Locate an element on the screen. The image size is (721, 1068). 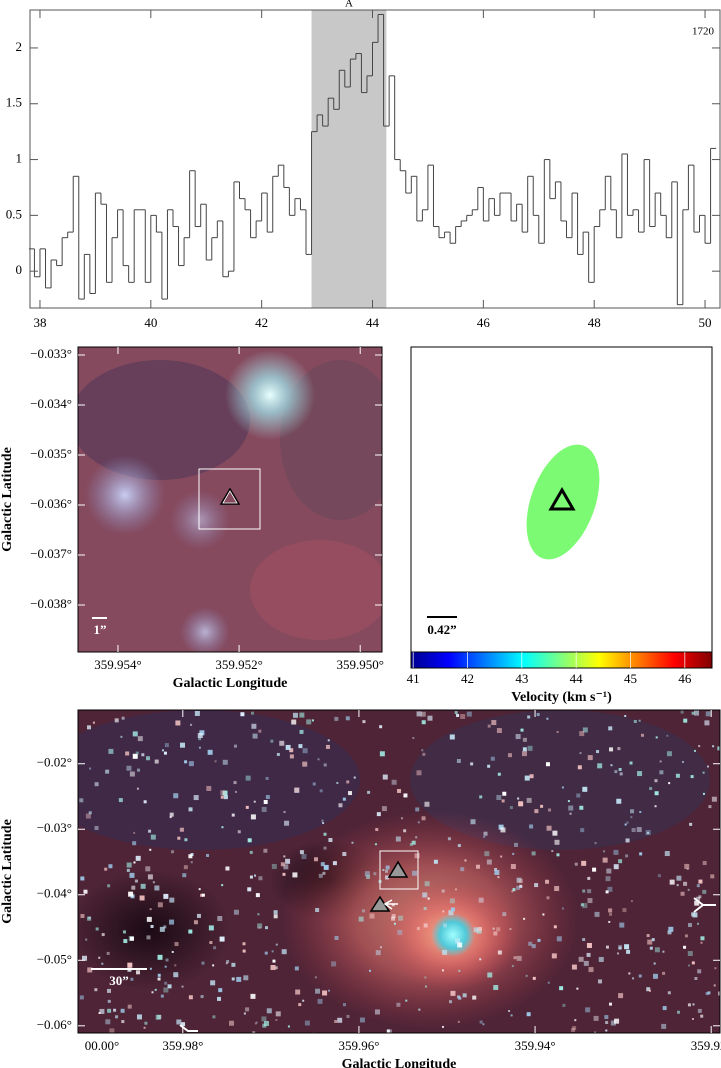
x-tick-label: 00.00° is located at coordinates (102, 1045).